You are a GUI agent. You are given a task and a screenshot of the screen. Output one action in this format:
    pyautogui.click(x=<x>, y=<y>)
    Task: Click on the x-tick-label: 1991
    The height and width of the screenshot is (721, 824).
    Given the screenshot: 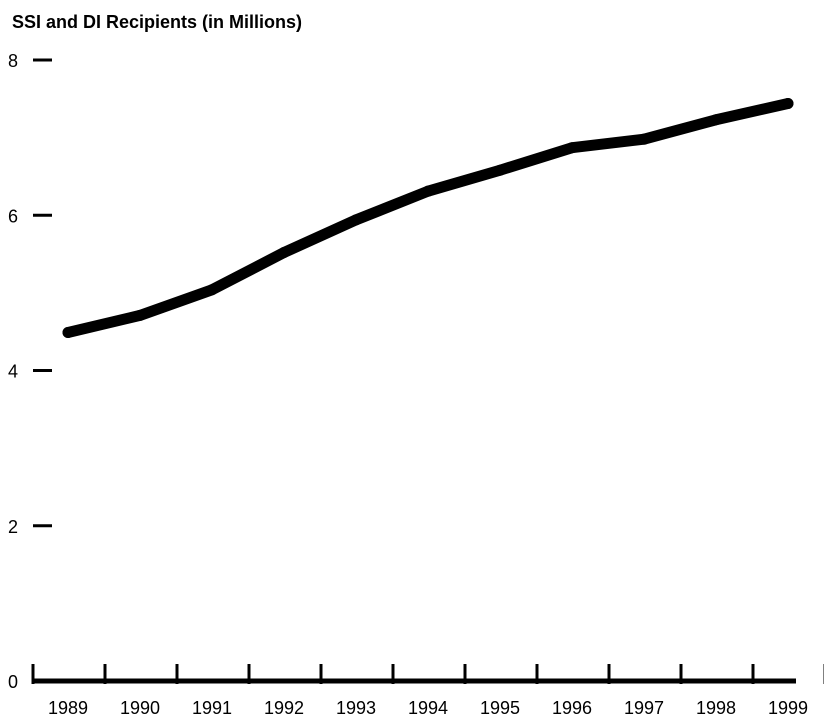 What is the action you would take?
    pyautogui.click(x=212, y=708)
    